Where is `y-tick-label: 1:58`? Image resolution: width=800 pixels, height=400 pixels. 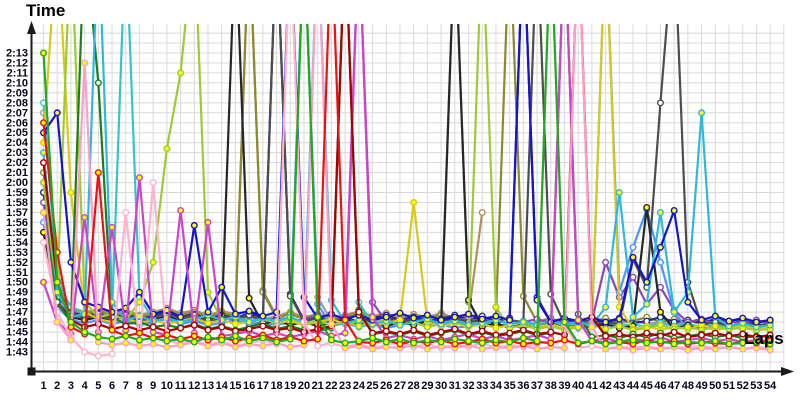
y-tick-label: 1:58 is located at coordinates (17, 203).